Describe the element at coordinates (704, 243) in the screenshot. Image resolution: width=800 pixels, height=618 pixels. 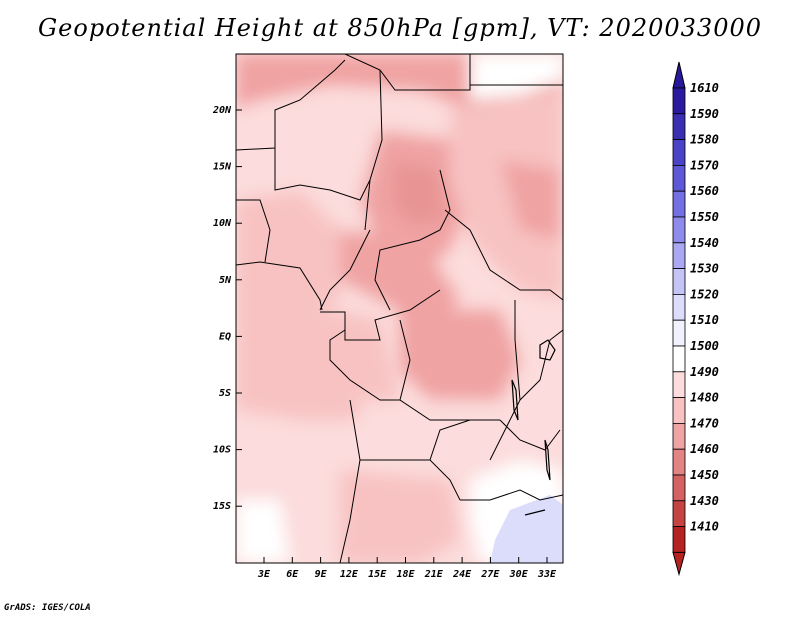
I see `colorbar-label: 1540` at that location.